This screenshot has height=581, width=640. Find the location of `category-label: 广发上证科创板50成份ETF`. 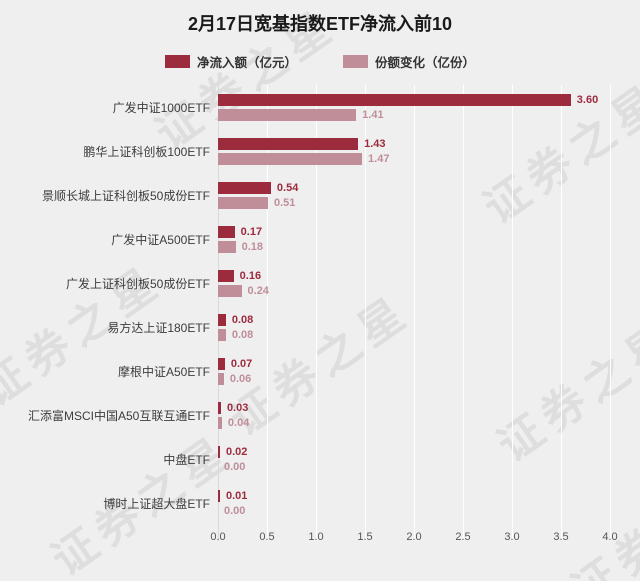

category-label: 广发上证科创板50成份ETF is located at coordinates (137, 283).